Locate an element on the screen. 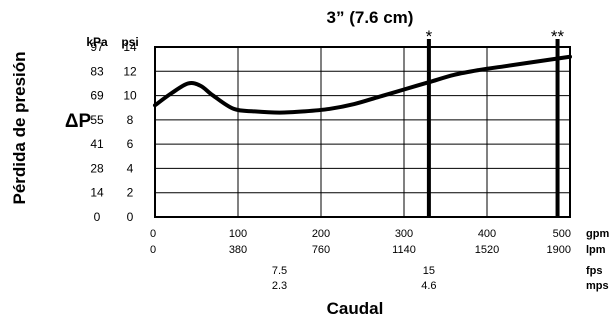 This screenshot has width=609, height=322. x-tick-gpm: 200 is located at coordinates (321, 234).